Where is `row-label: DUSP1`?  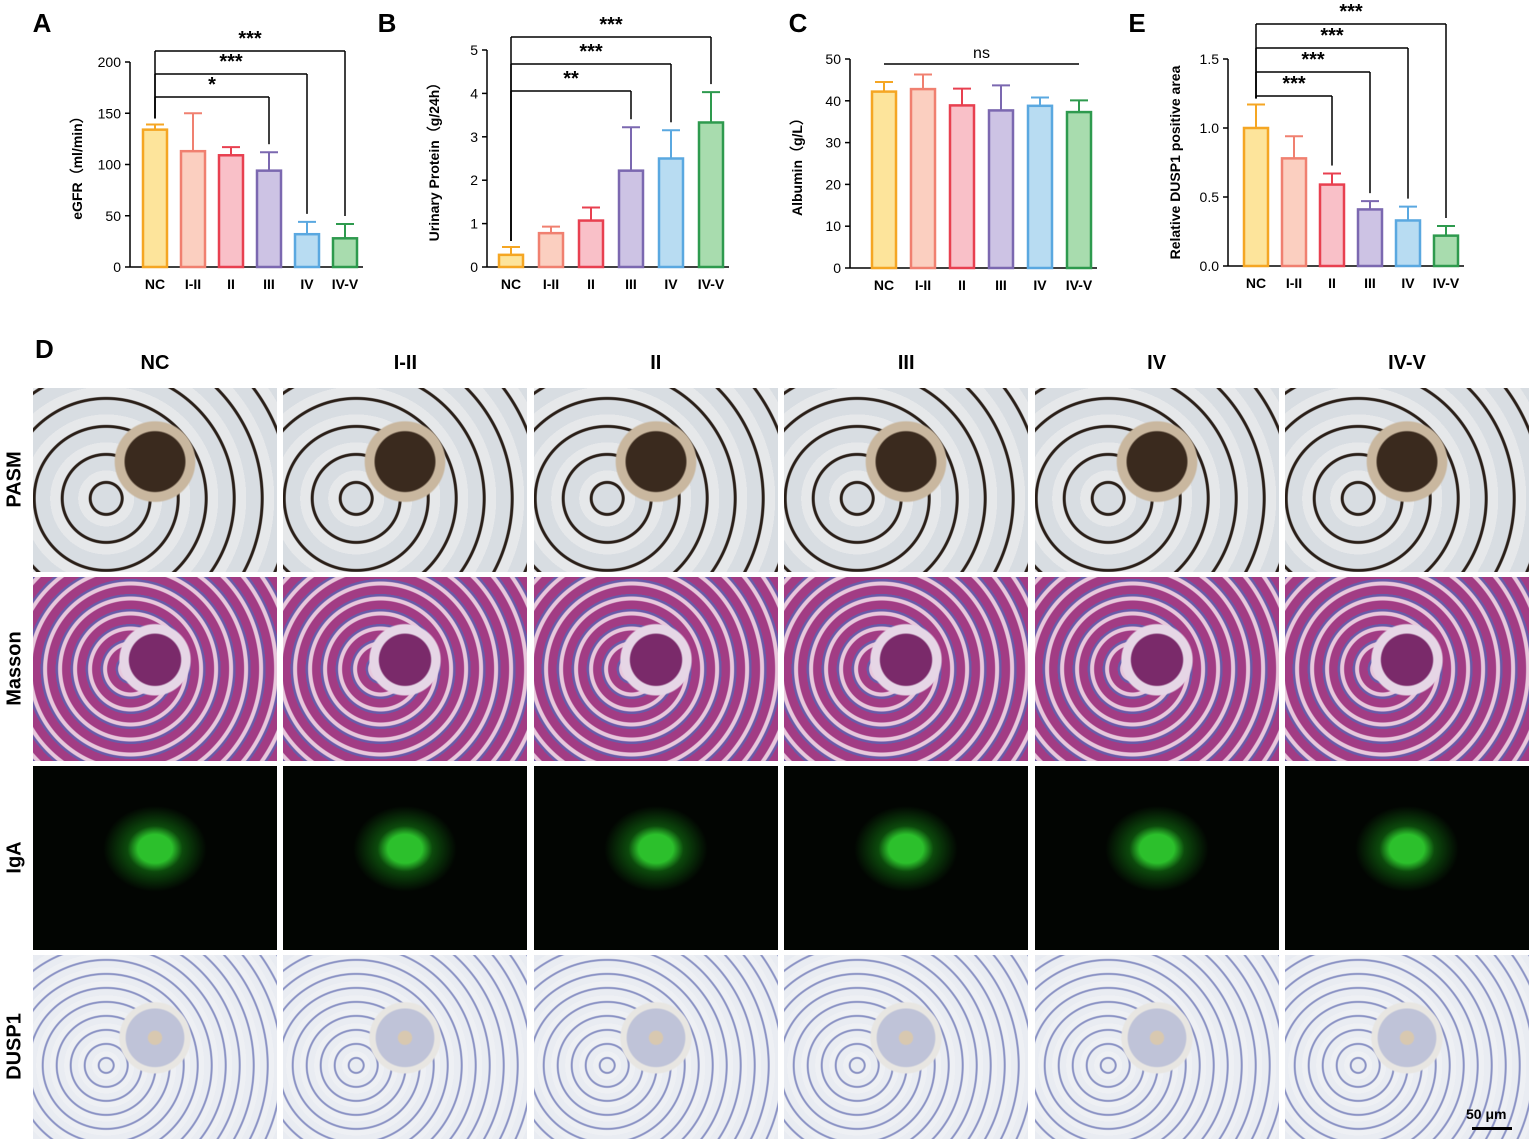
row-label: DUSP1 is located at coordinates (14, 1046).